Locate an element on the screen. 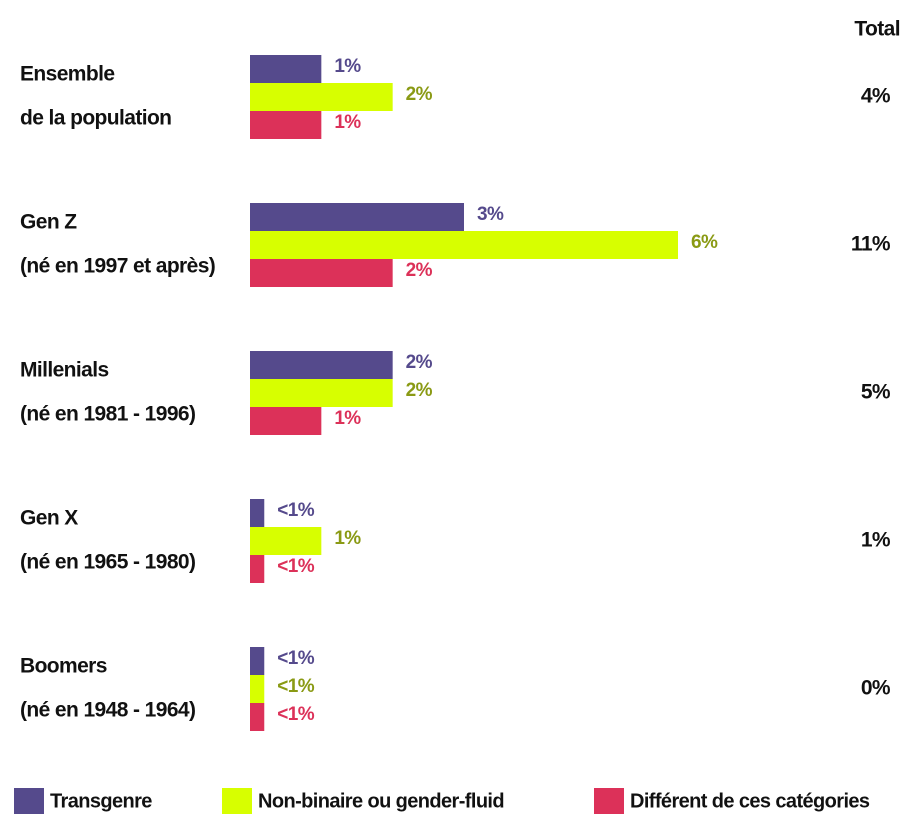  category-label: Boomers is located at coordinates (63, 666).